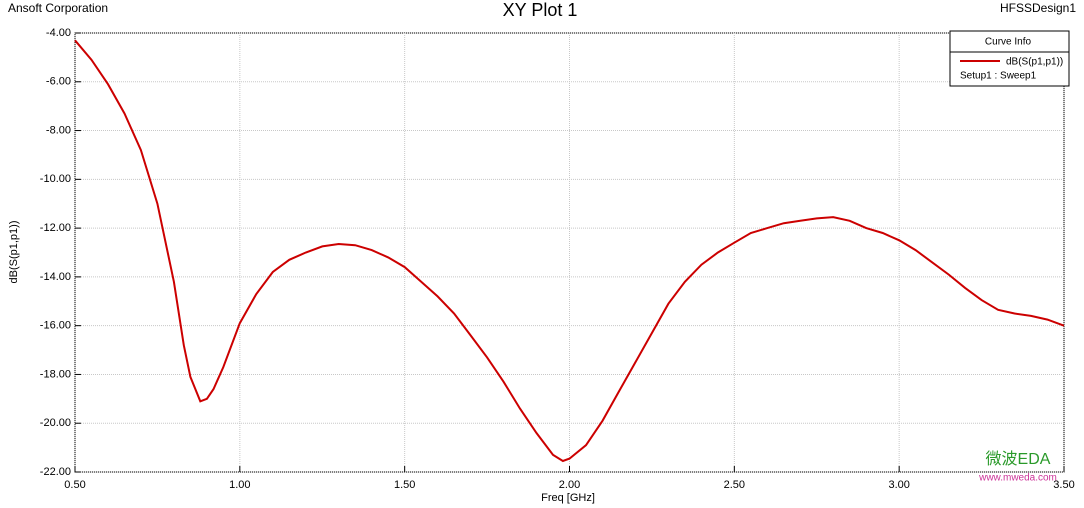 This screenshot has width=1084, height=508. What do you see at coordinates (58, 8) in the screenshot?
I see `company: Ansoft Corporation` at bounding box center [58, 8].